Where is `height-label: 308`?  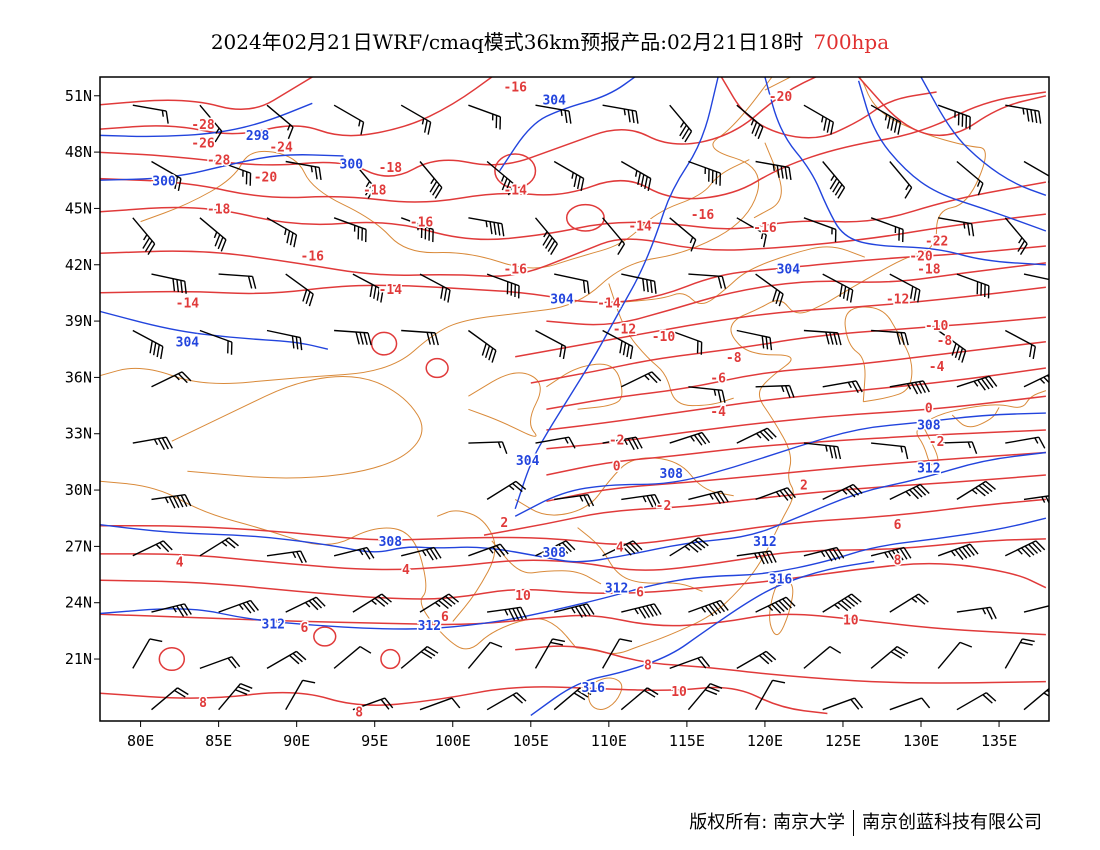 height-label: 308 is located at coordinates (672, 474).